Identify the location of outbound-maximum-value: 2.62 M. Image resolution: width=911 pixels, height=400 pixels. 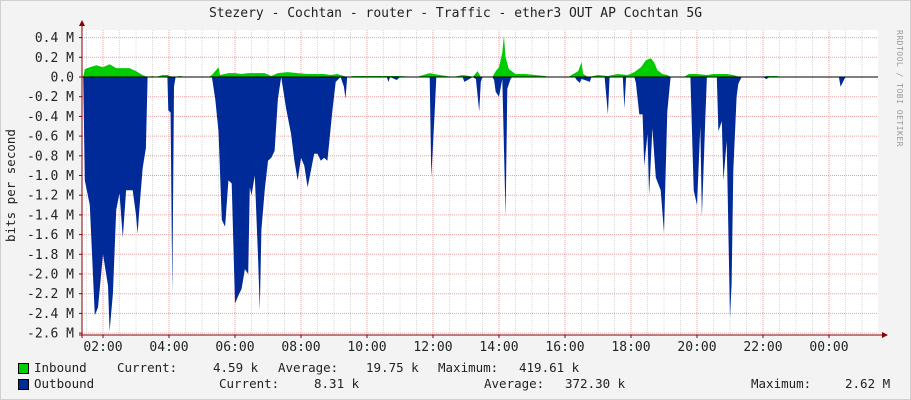
(868, 383).